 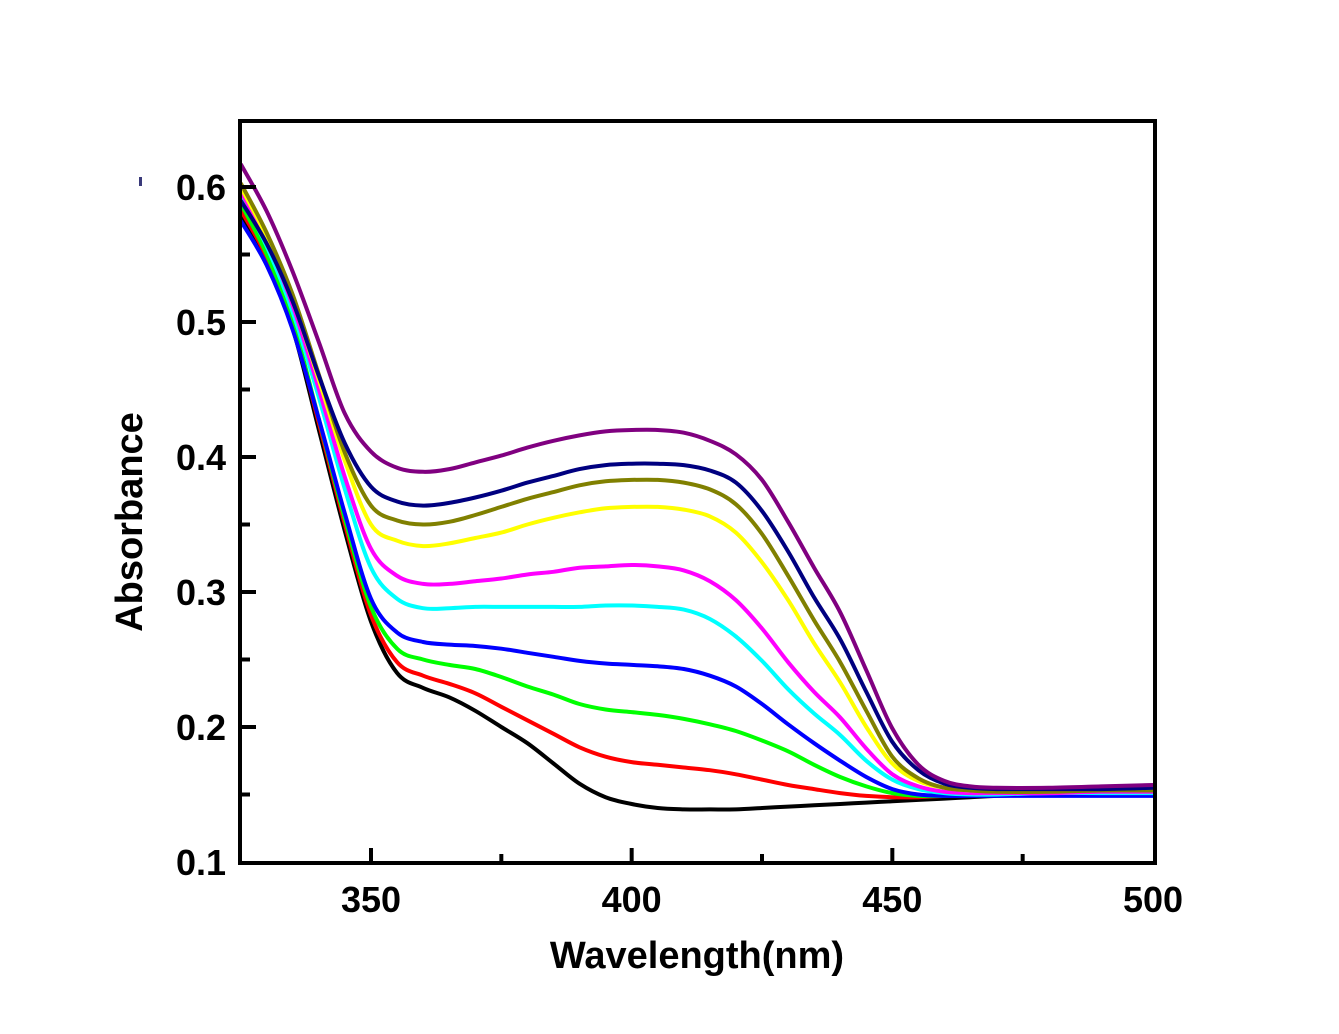 What do you see at coordinates (201, 322) in the screenshot?
I see `y-tick-label: 0.5` at bounding box center [201, 322].